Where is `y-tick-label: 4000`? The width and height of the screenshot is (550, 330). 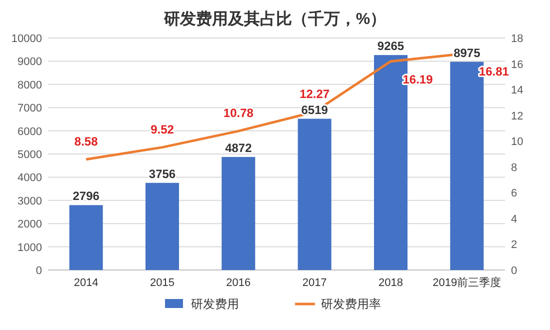
y-tick-label: 4000 is located at coordinates (30, 178).